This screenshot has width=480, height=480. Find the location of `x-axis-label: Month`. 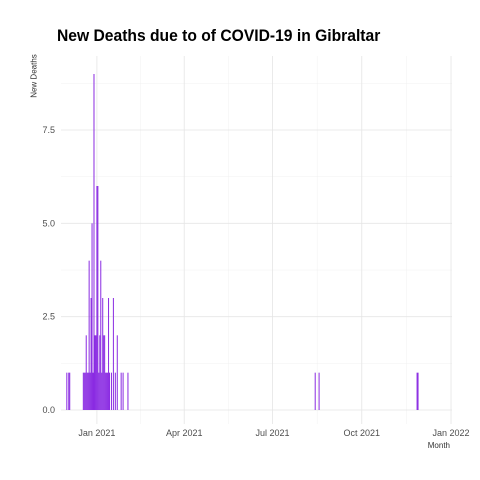

x-axis-label: Month is located at coordinates (438, 445).